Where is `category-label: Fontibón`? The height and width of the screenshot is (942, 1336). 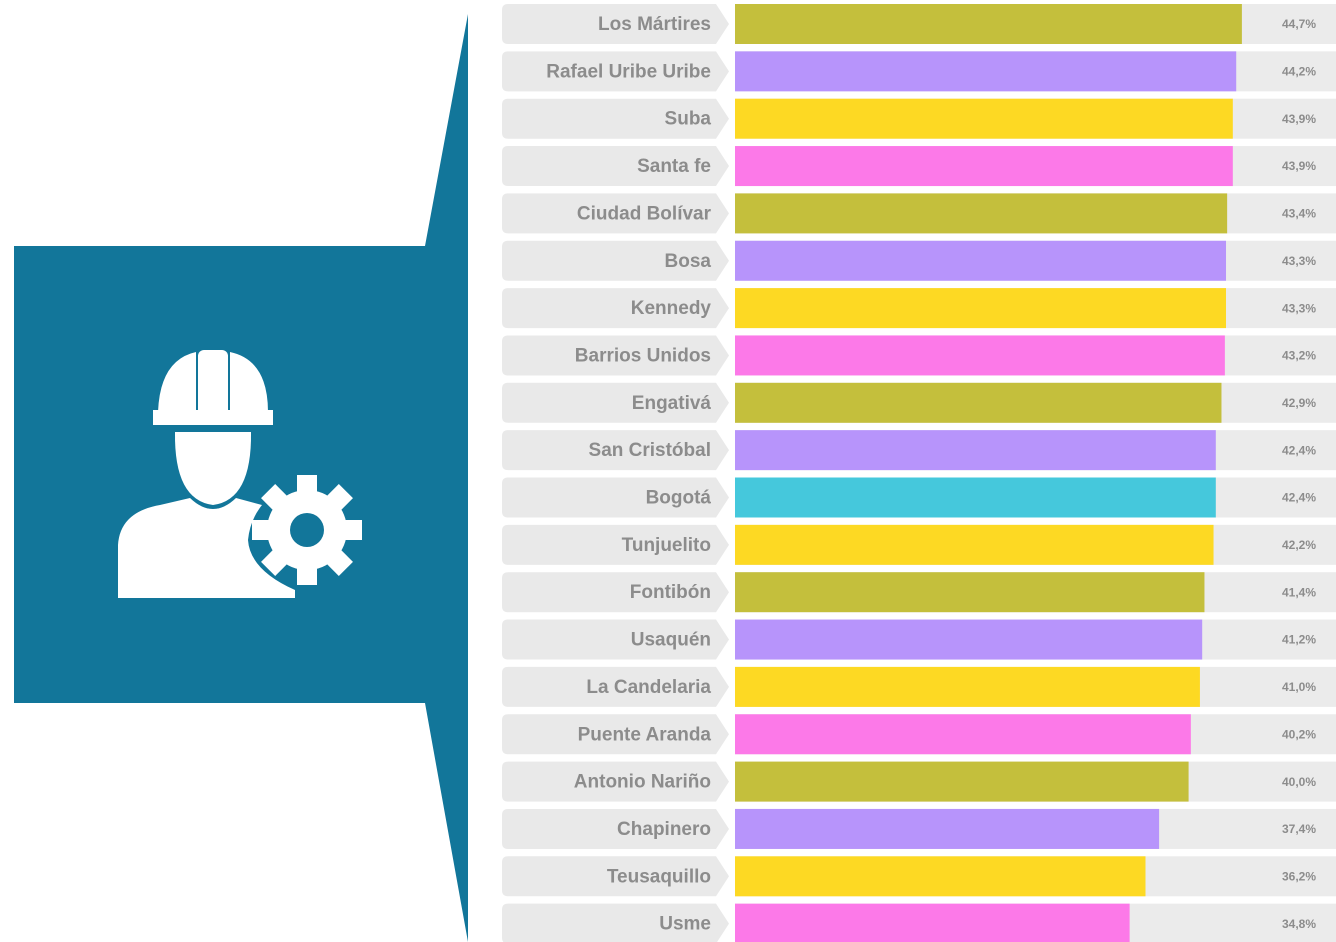 category-label: Fontibón is located at coordinates (670, 592).